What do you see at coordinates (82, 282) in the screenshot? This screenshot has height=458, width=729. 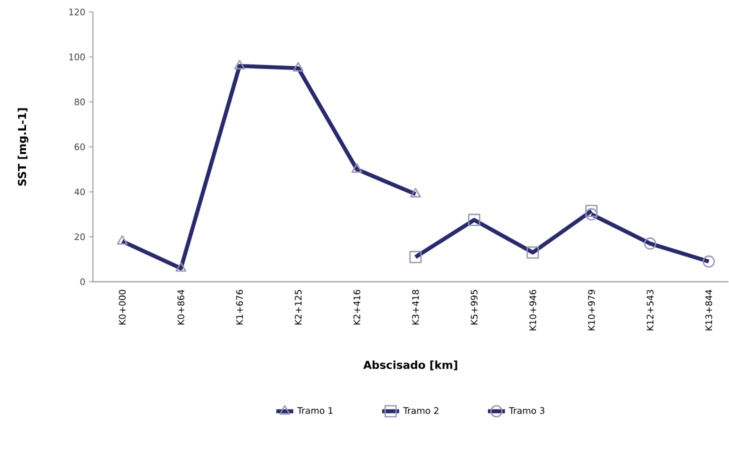 I see `y-tick-label: 0` at bounding box center [82, 282].